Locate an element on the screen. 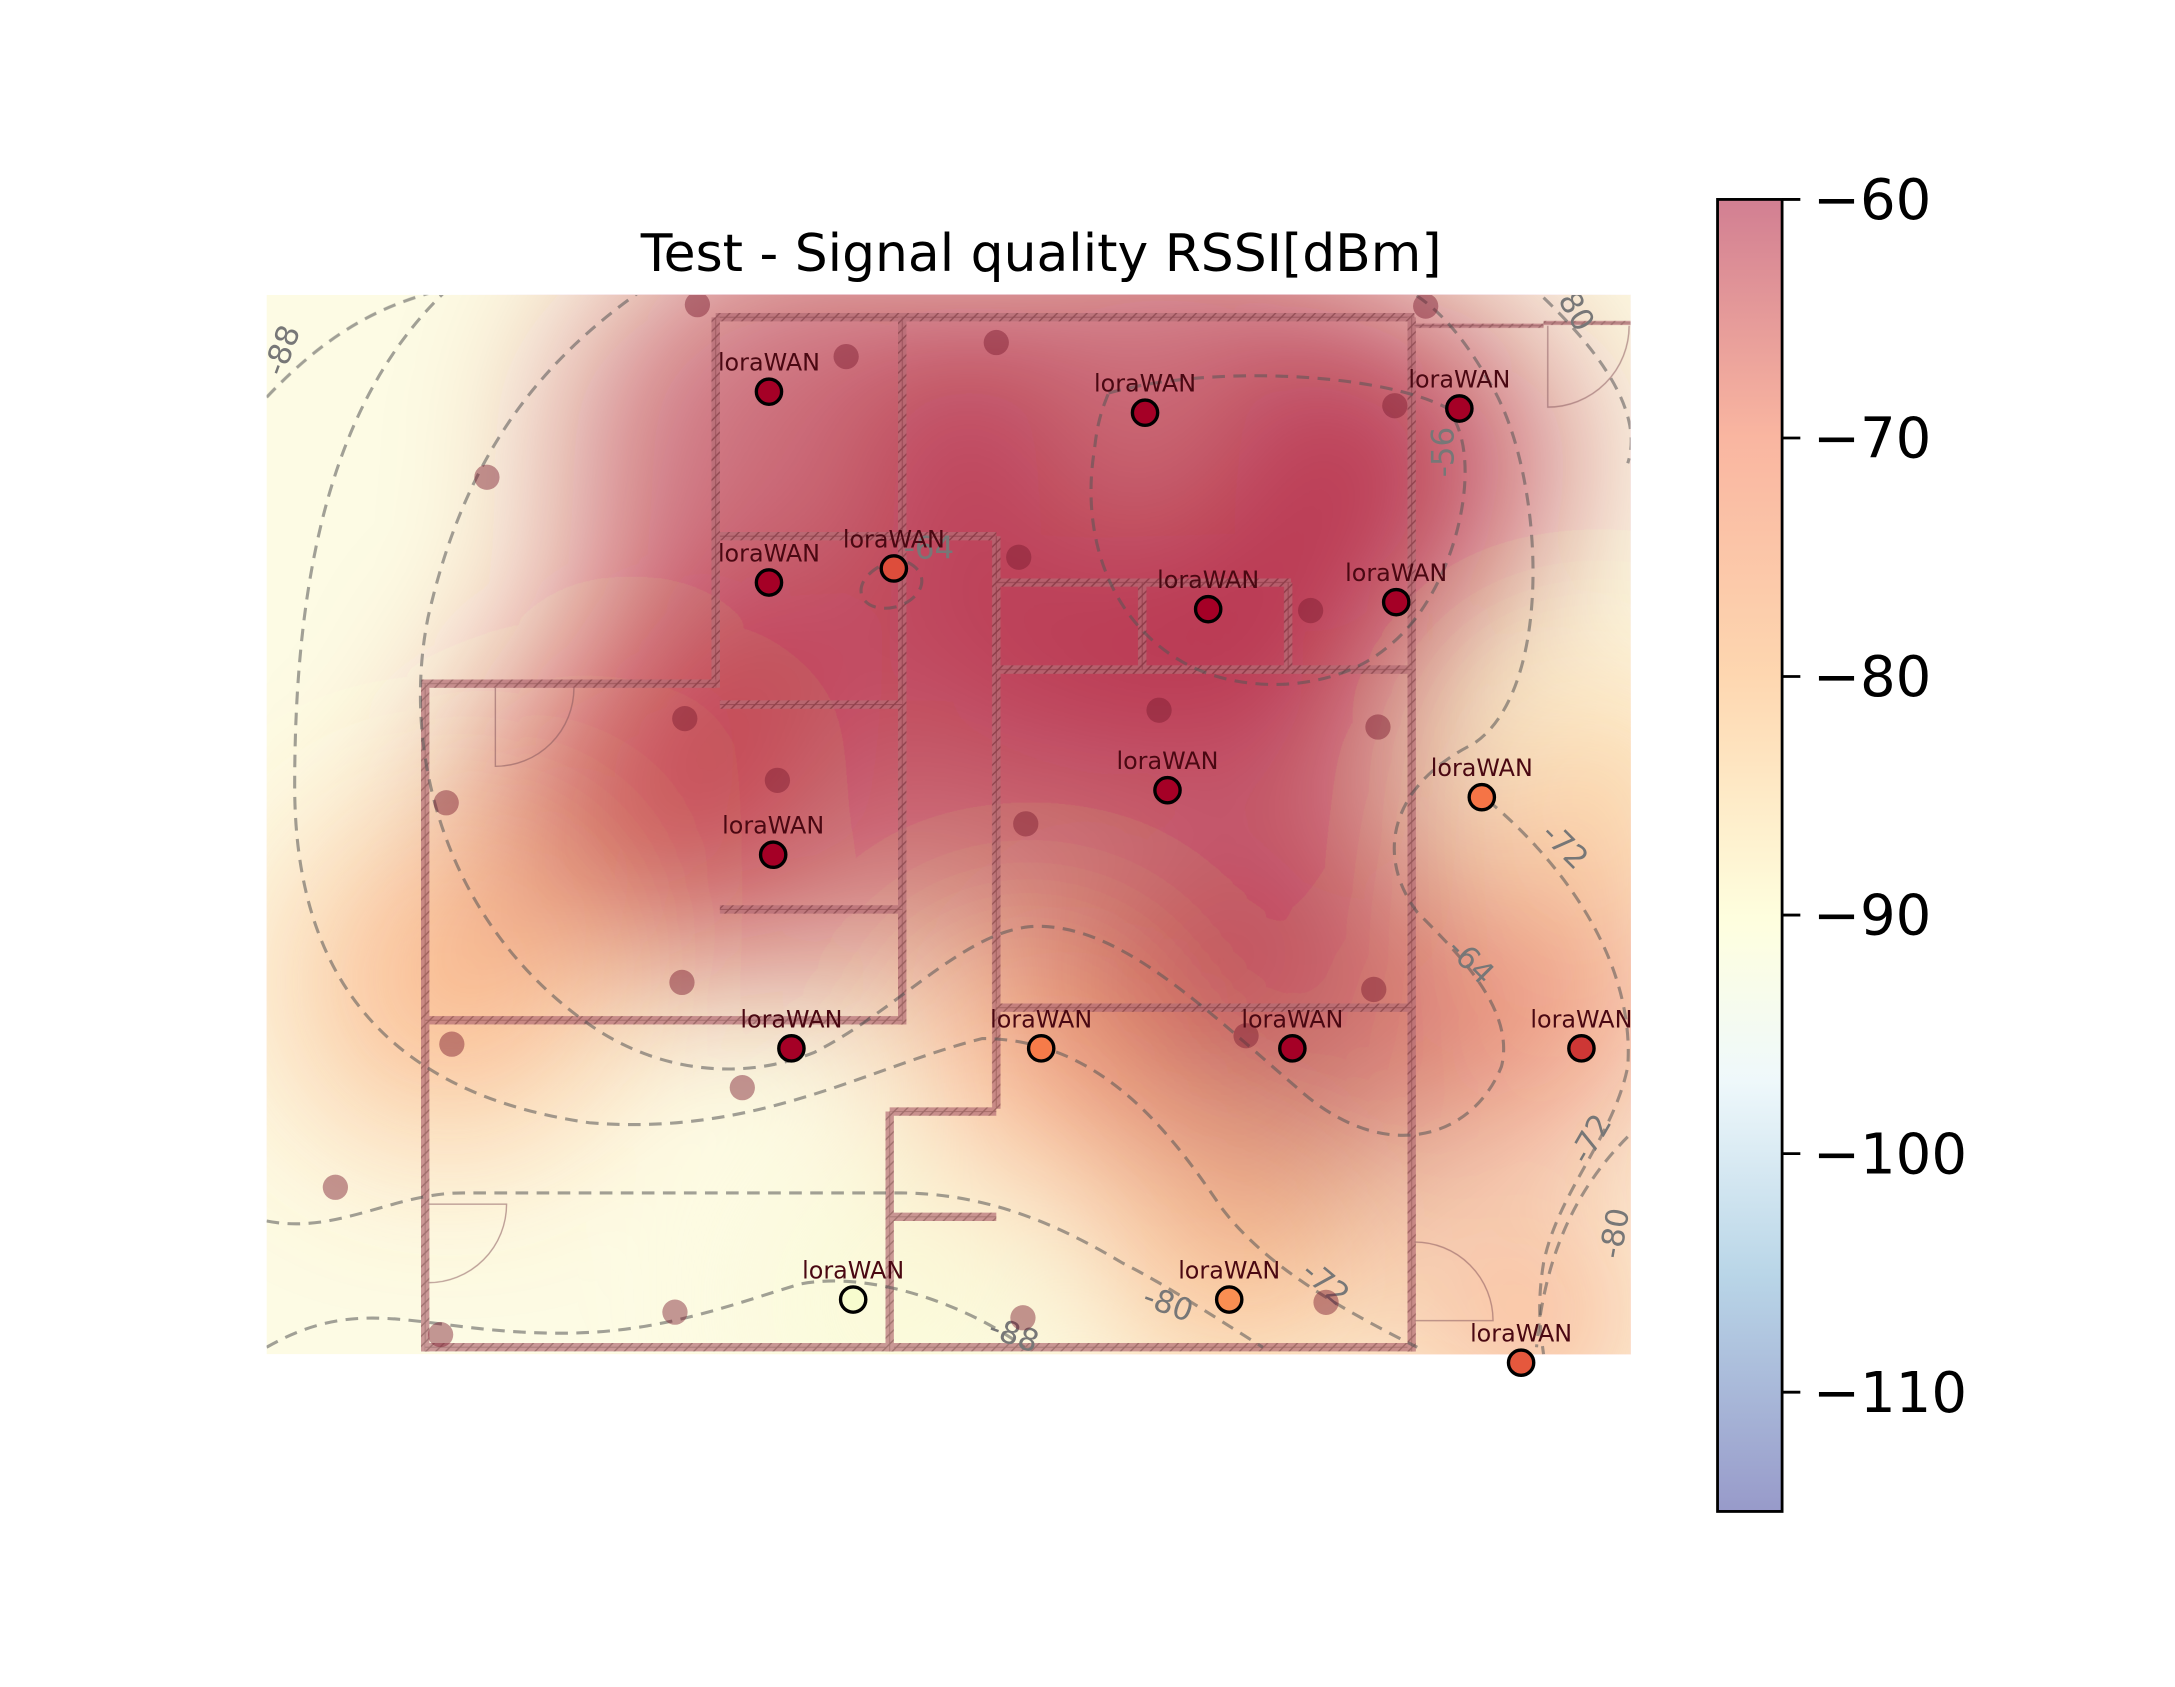 This screenshot has width=2175, height=1687. colorbar-tick-label: −100 is located at coordinates (1890, 1154).